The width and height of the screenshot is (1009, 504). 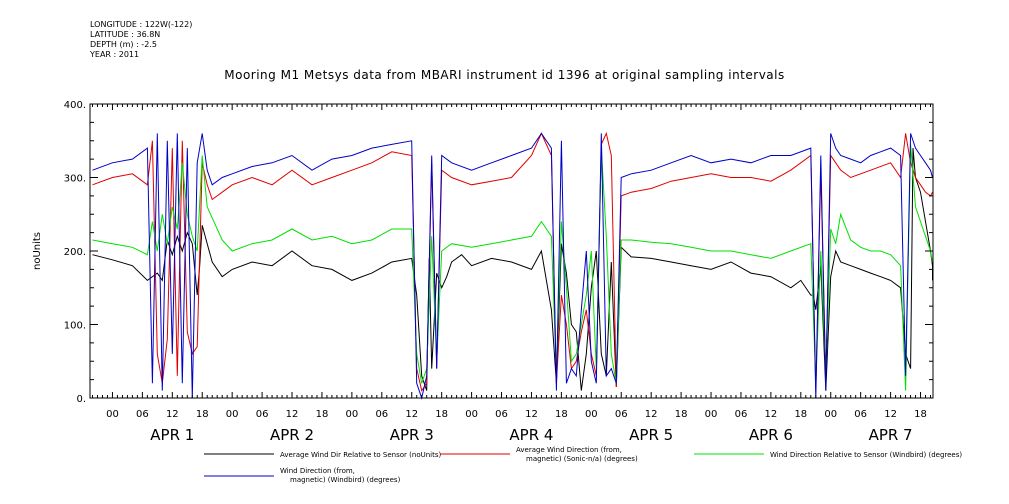 I want to click on y-tick-label: 300., so click(x=75, y=179).